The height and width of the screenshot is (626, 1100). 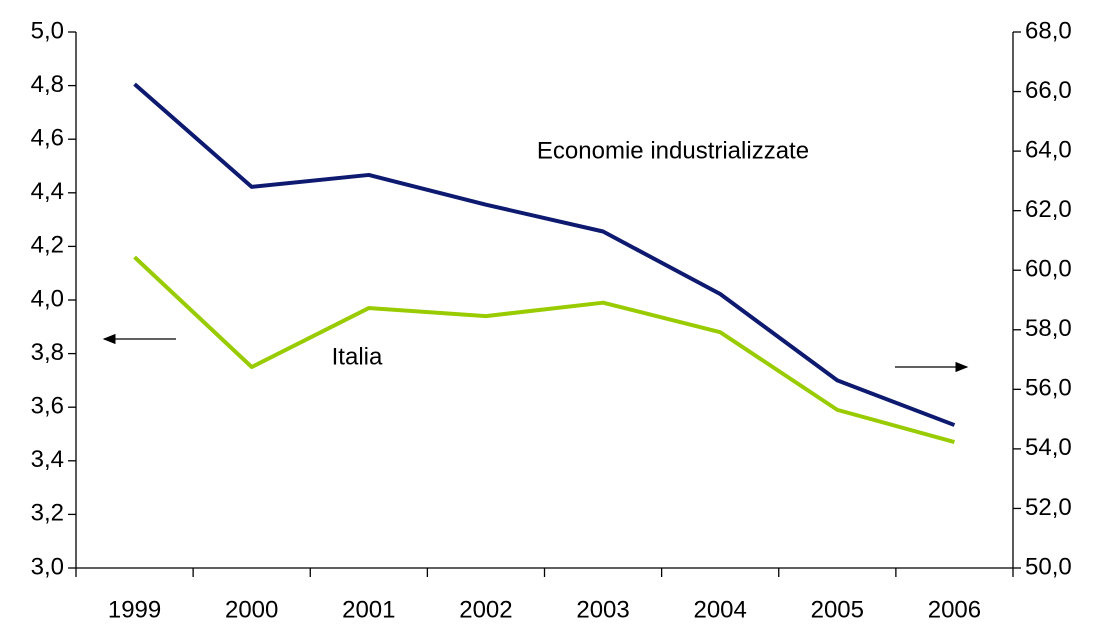 What do you see at coordinates (47, 513) in the screenshot?
I see `y-tick-label: 3,2` at bounding box center [47, 513].